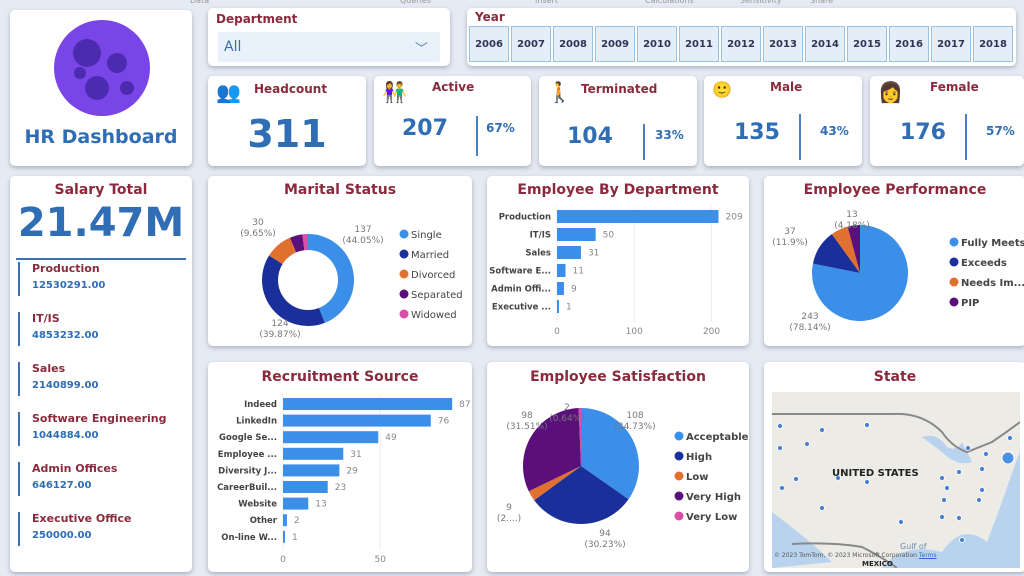 This screenshot has width=1024, height=576. Describe the element at coordinates (713, 497) in the screenshot. I see `legend-label: Very High` at that location.